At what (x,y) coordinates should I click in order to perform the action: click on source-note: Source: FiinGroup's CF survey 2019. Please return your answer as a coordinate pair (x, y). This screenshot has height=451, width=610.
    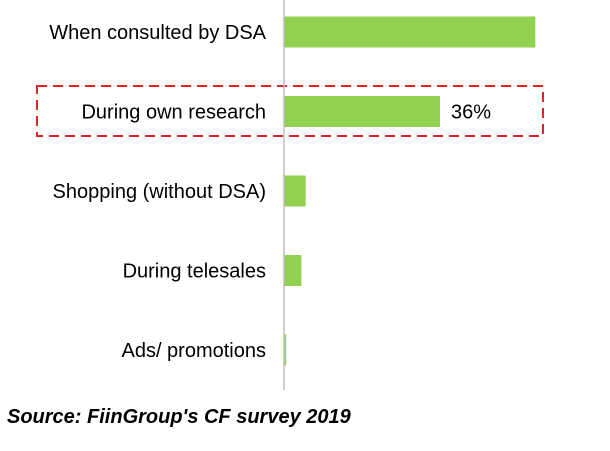
    Looking at the image, I should click on (179, 417).